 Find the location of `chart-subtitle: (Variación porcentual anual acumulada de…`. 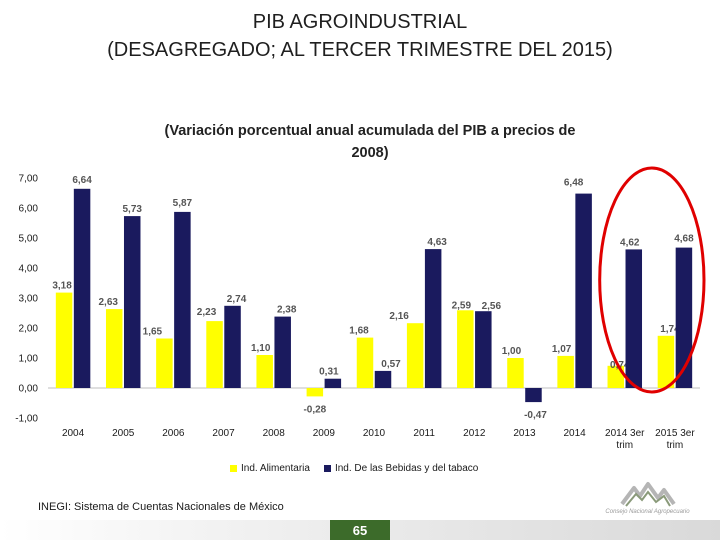

chart-subtitle: (Variación porcentual anual acumulada de… is located at coordinates (370, 142).